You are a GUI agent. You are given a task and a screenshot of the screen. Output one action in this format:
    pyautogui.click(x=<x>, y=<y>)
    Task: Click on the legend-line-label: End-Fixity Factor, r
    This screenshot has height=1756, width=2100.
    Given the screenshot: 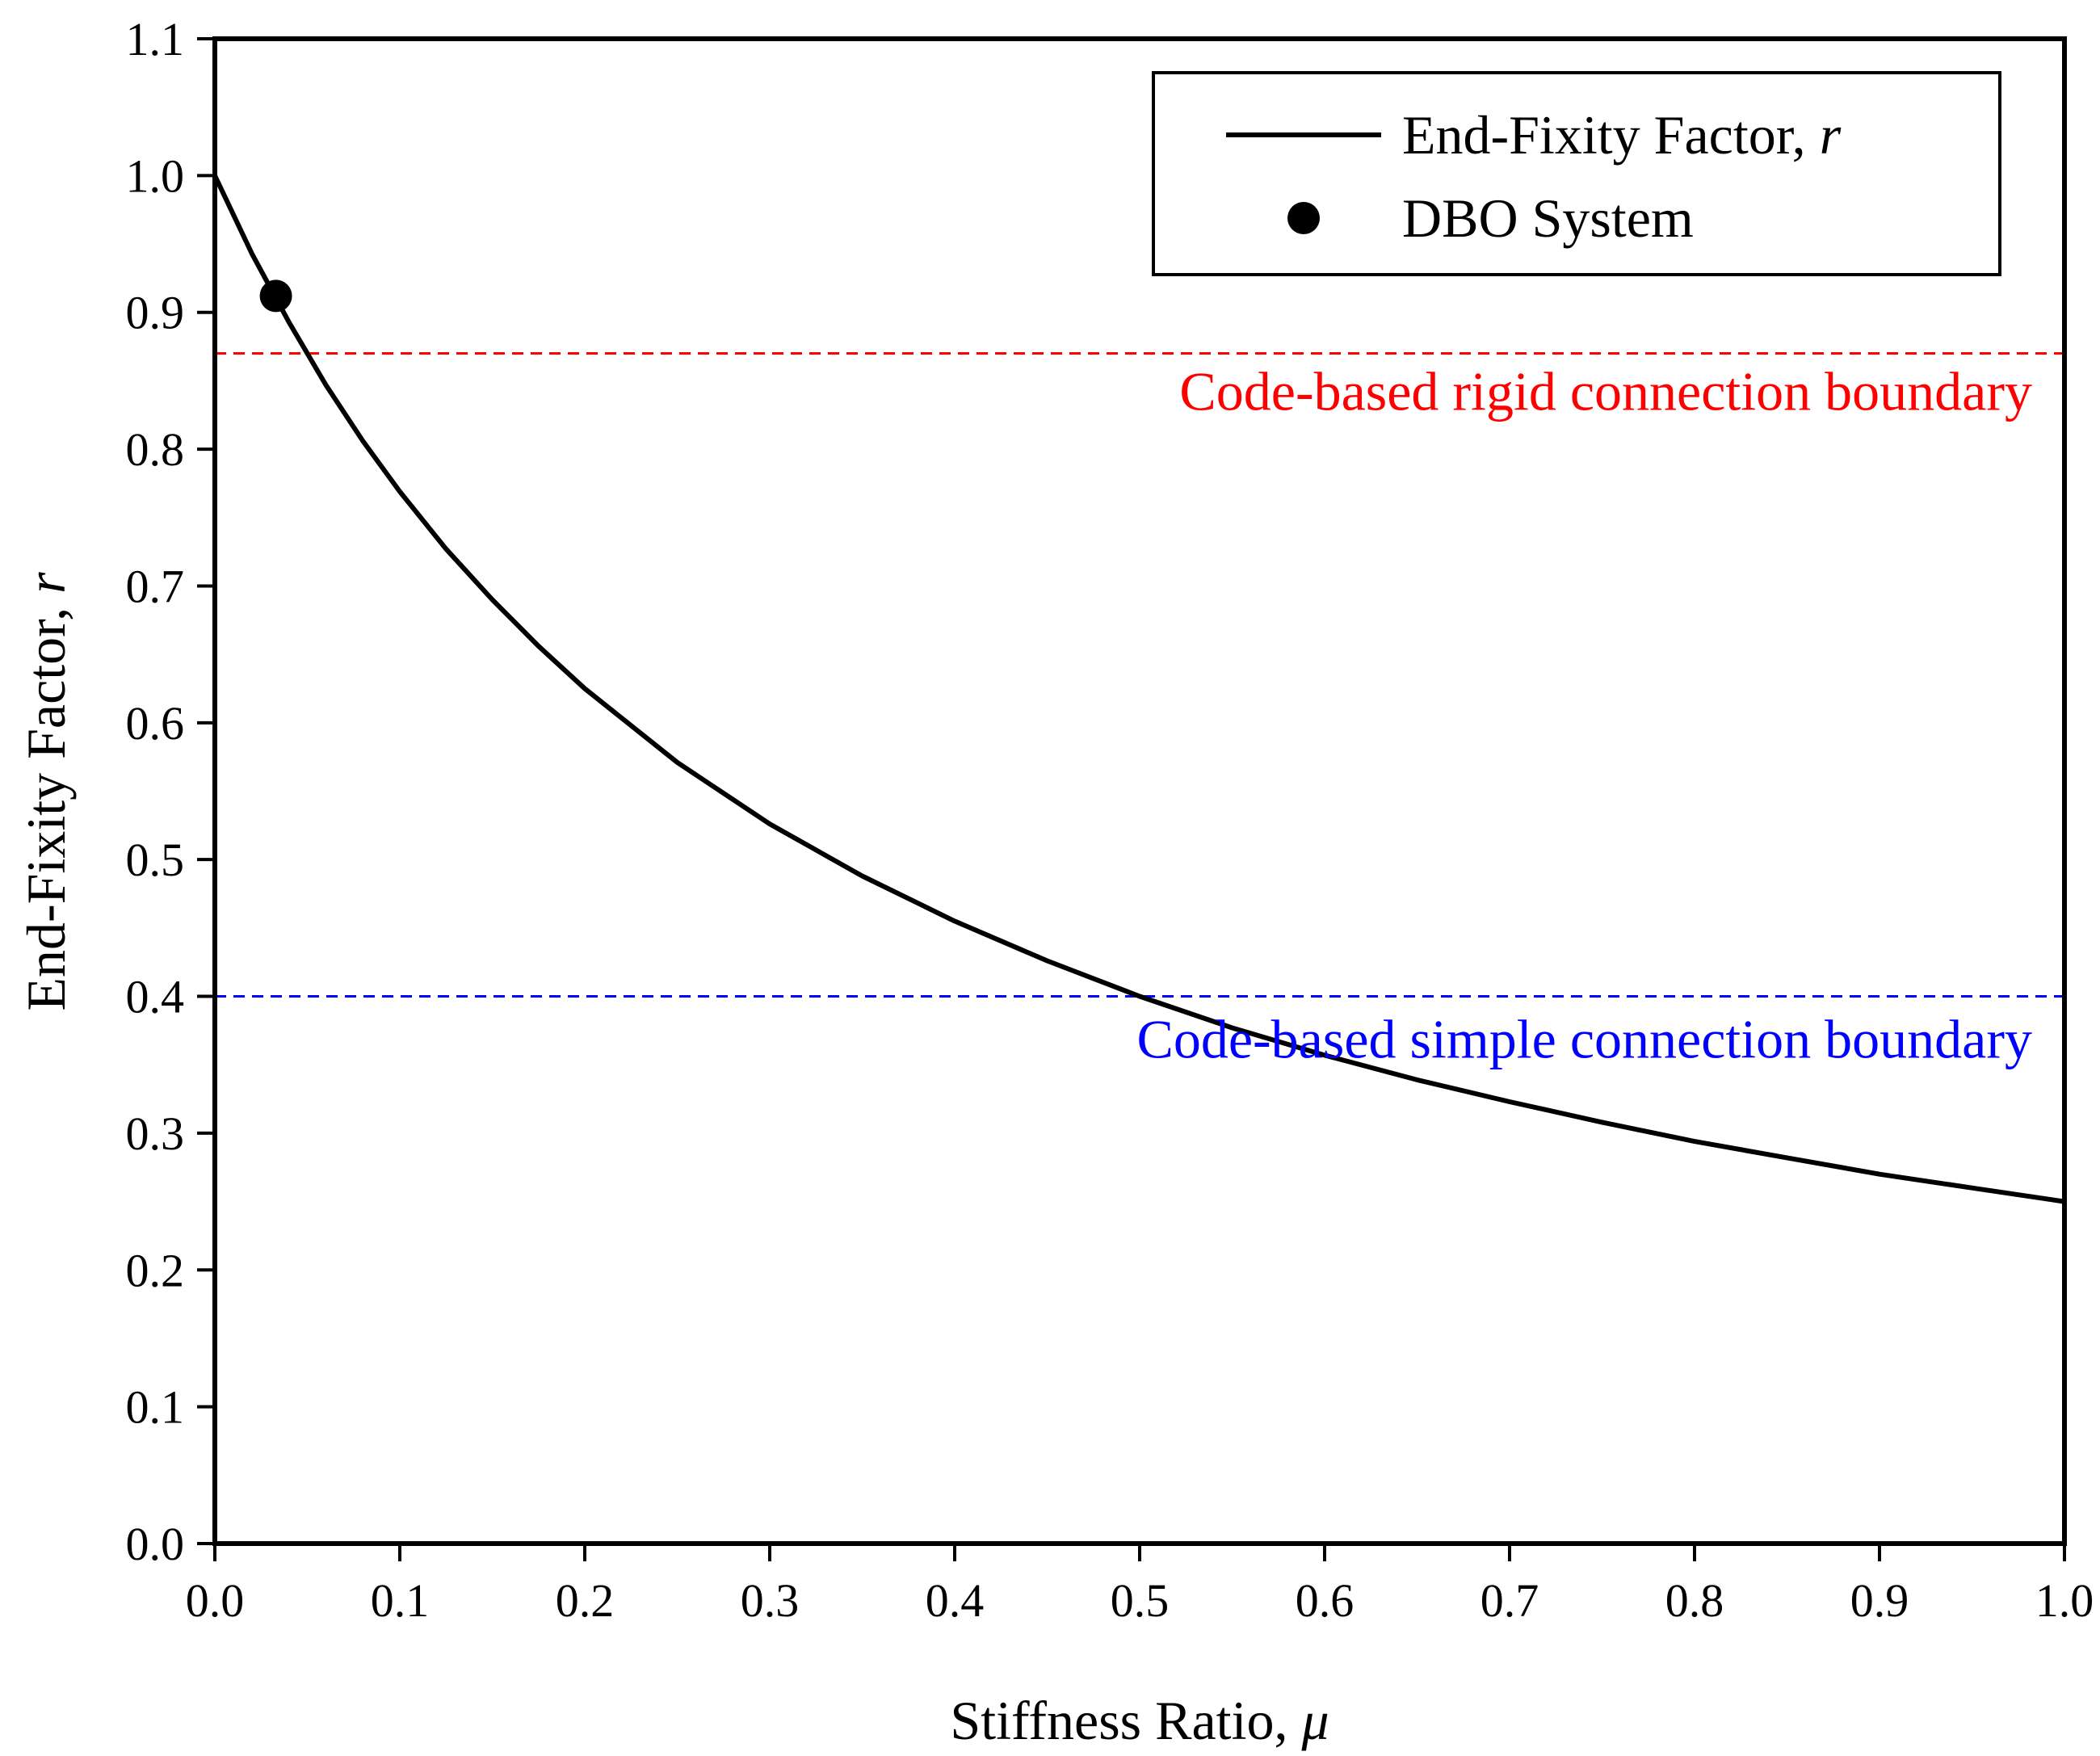 What is the action you would take?
    pyautogui.click(x=1622, y=135)
    